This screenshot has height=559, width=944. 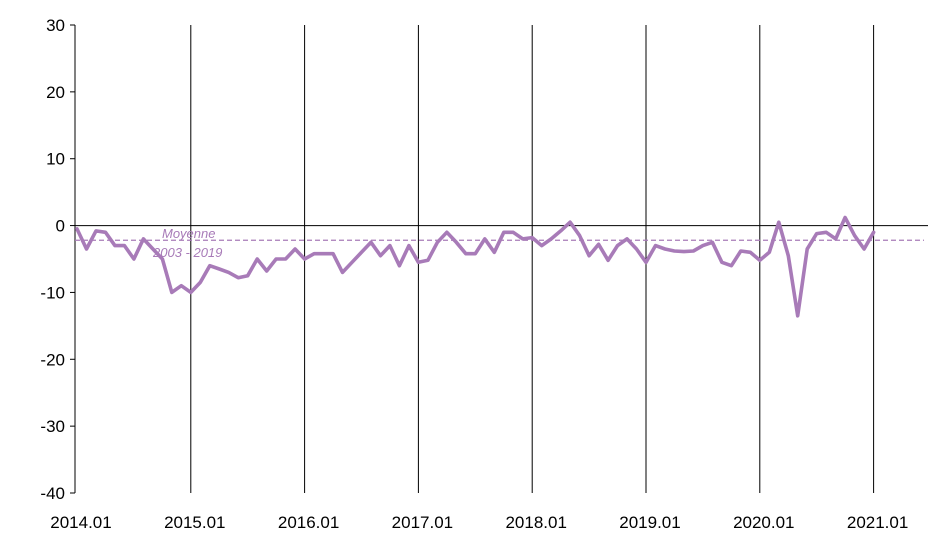 I want to click on x-tick-label: 2019.01, so click(x=649, y=522).